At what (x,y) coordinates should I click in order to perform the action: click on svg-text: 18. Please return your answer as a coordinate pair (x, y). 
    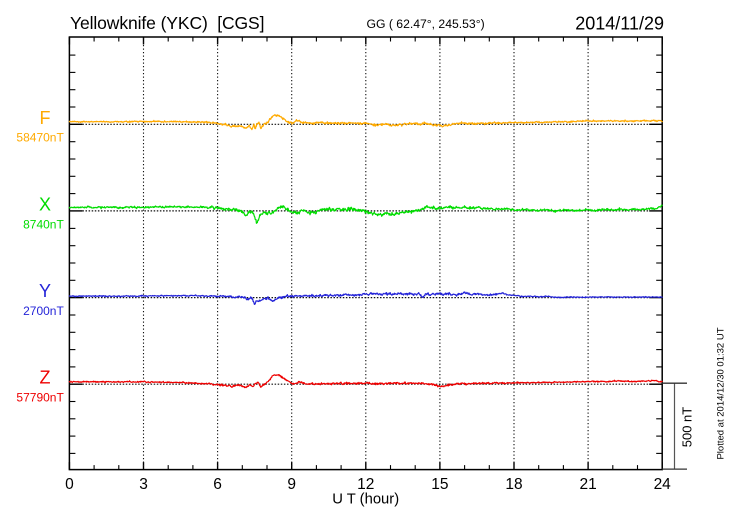
    Looking at the image, I should click on (513, 484).